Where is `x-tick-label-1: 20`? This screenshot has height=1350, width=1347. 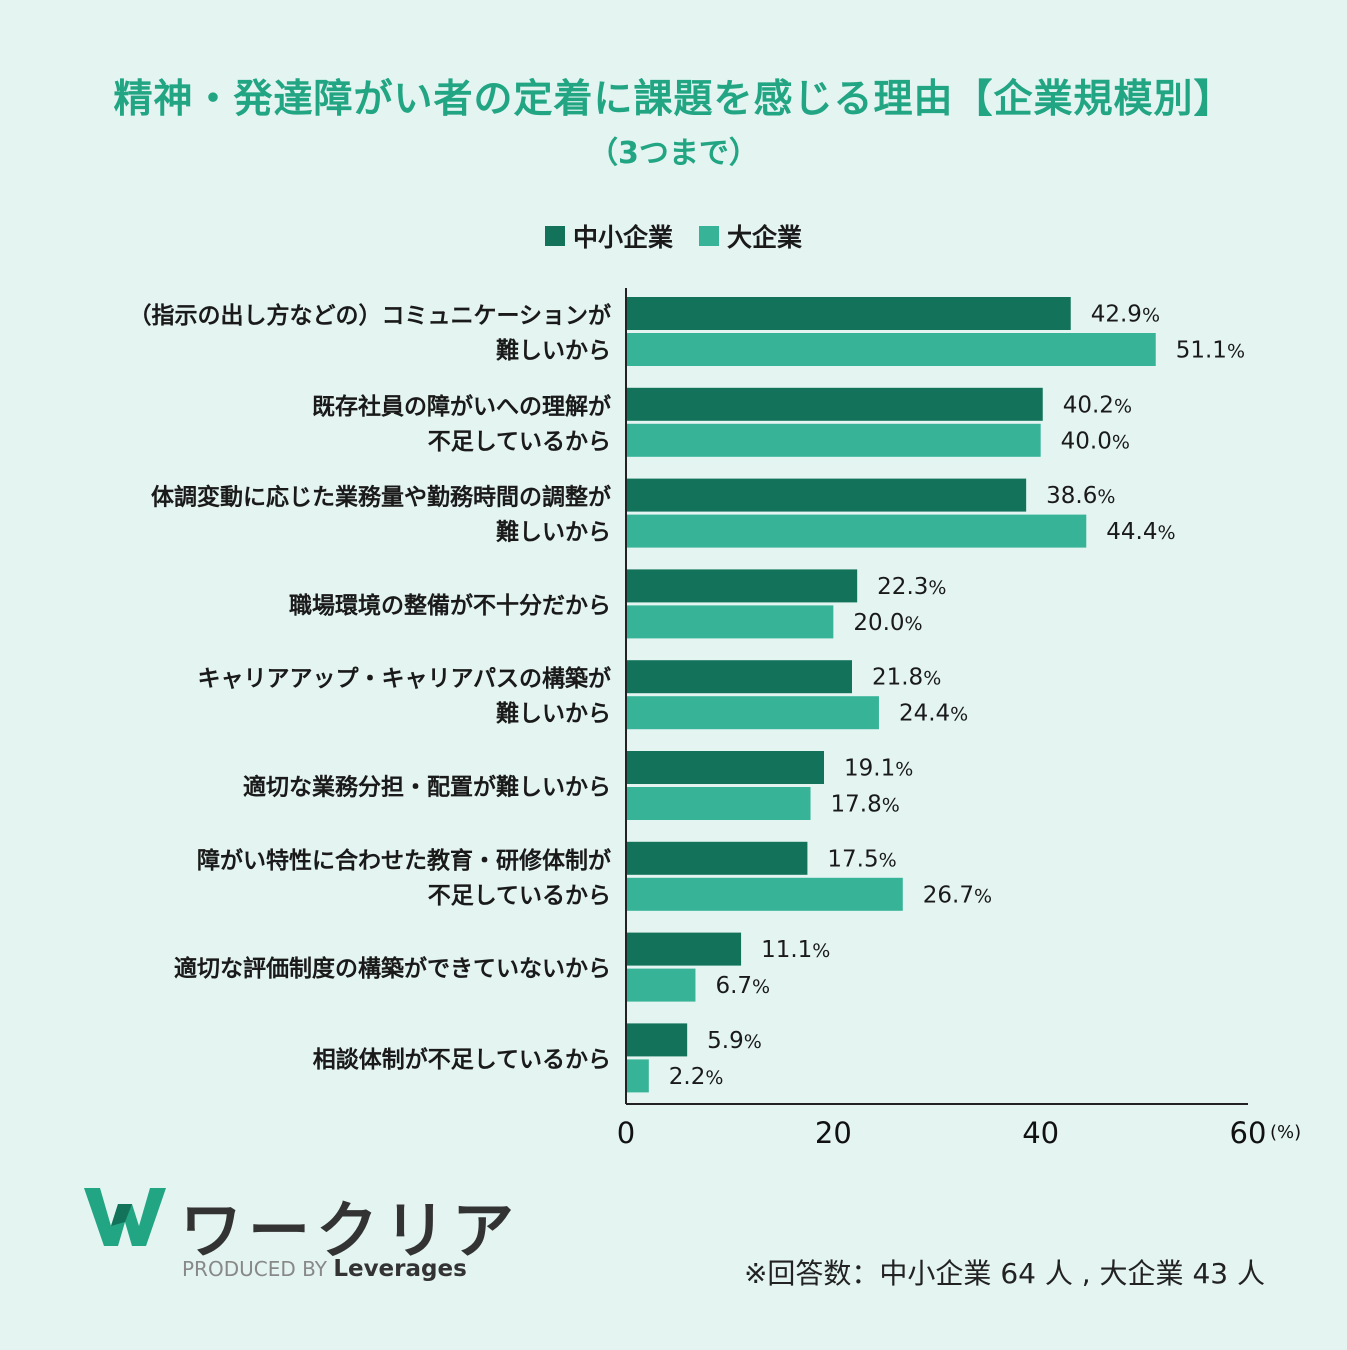
x-tick-label-1: 20 is located at coordinates (833, 1133).